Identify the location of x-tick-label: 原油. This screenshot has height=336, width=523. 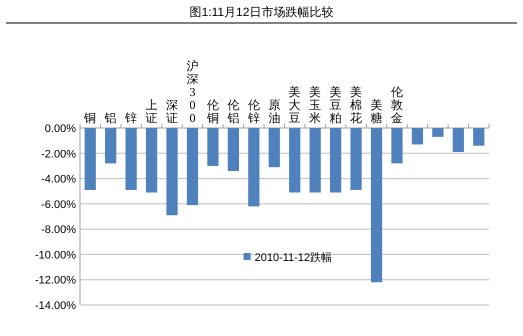
(274, 111).